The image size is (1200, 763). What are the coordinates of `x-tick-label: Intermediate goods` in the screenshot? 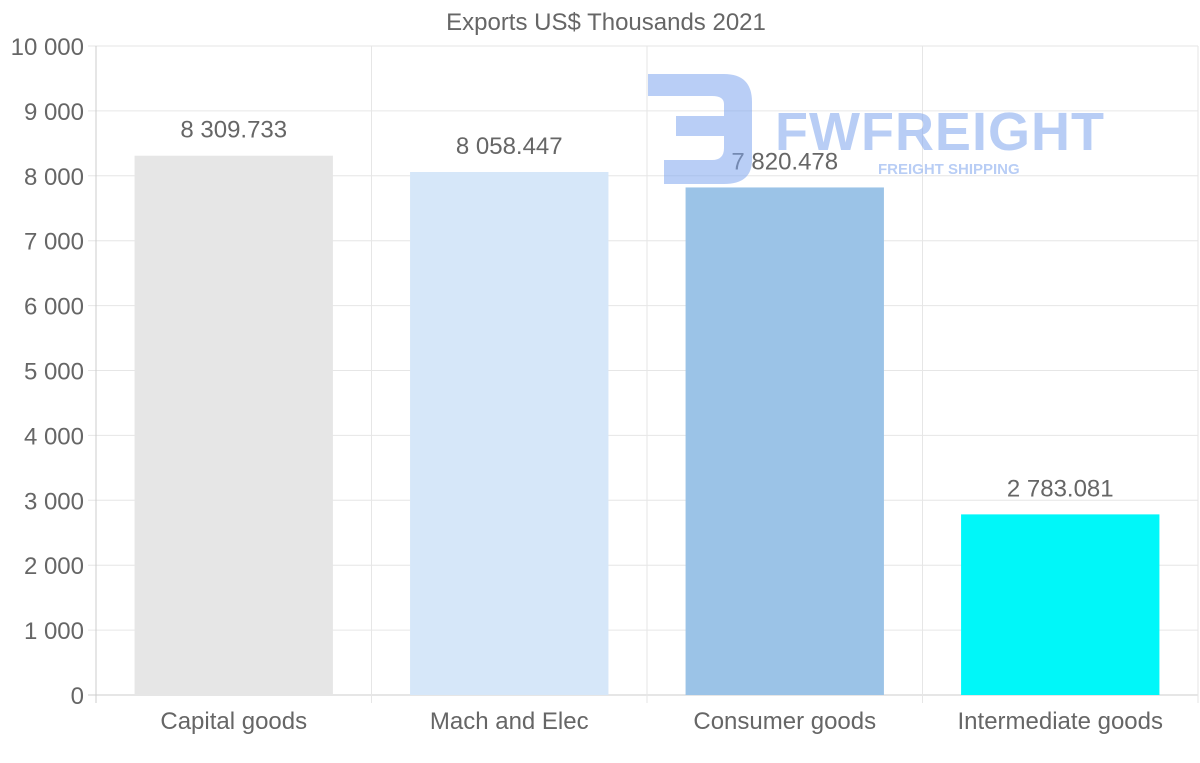 It's located at (1060, 721).